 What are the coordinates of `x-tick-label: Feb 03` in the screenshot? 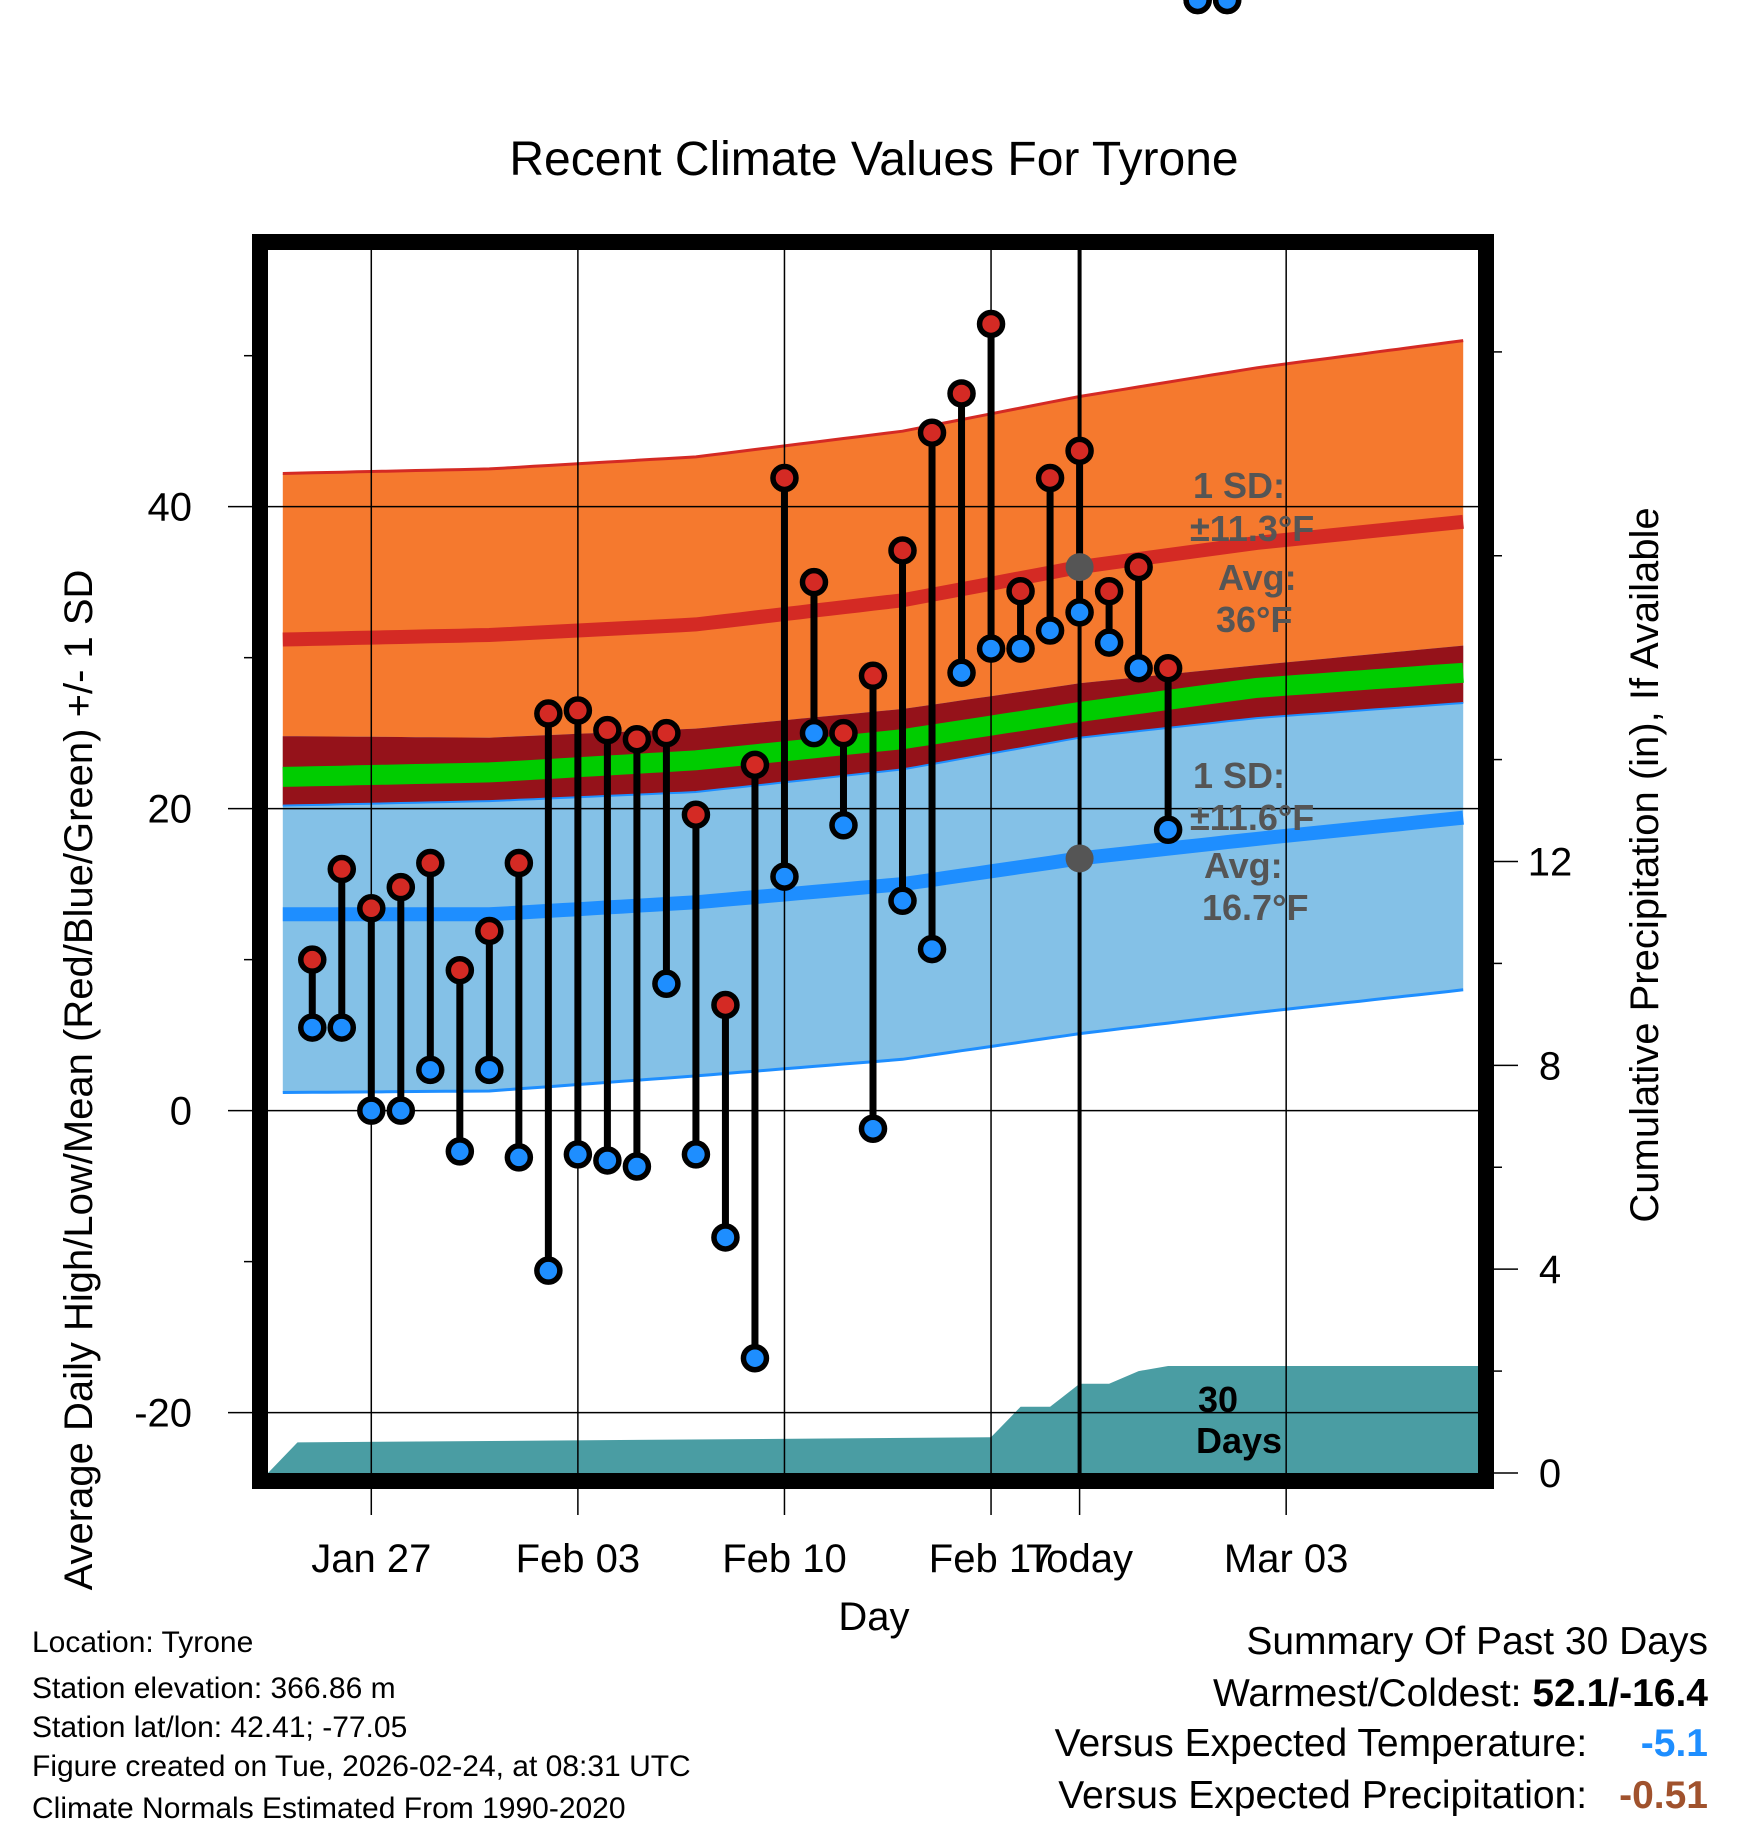 It's located at (578, 1559).